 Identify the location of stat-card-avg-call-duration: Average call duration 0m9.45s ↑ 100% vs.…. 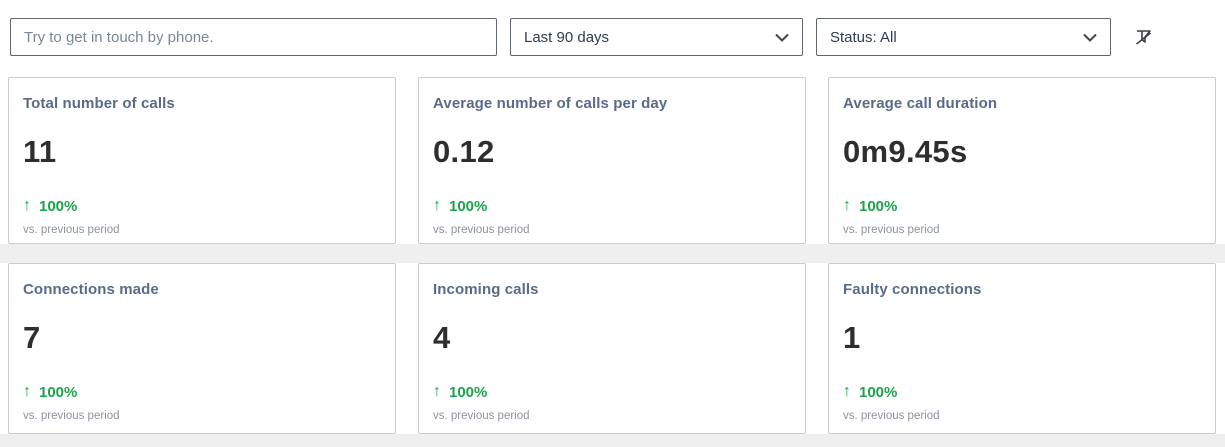
(1022, 160).